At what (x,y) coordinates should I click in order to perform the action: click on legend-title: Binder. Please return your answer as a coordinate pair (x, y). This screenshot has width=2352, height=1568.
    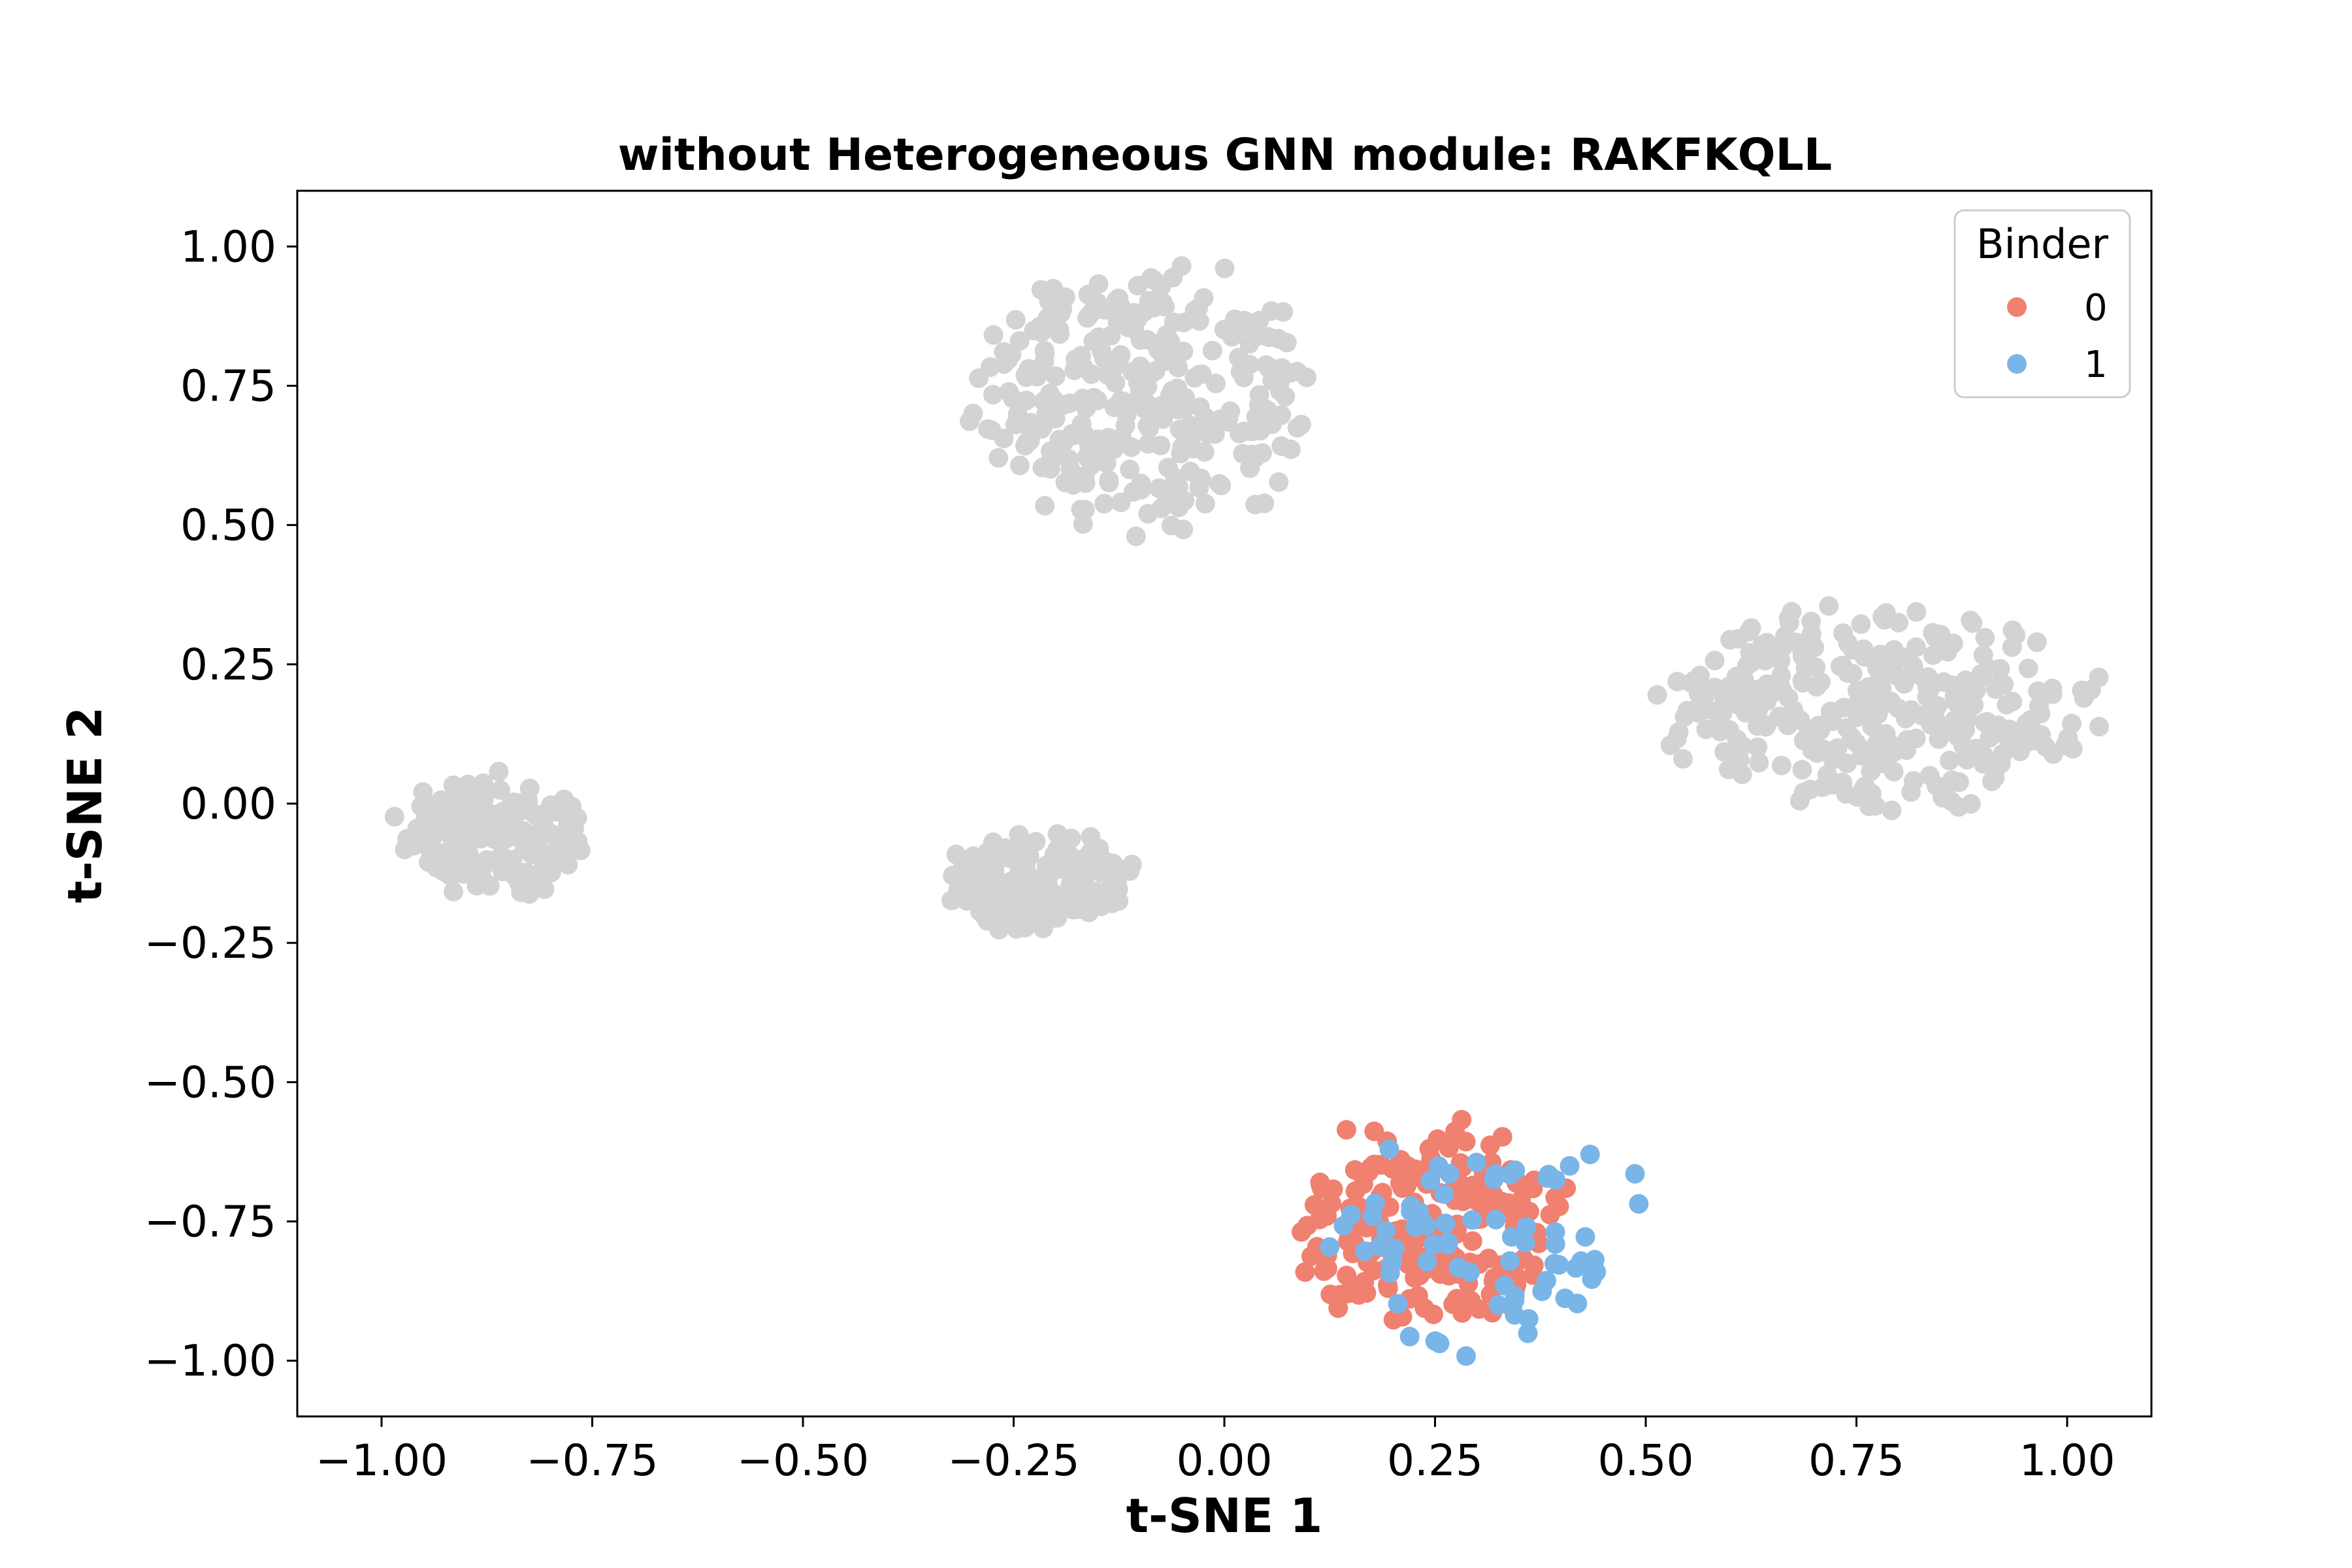
    Looking at the image, I should click on (2042, 244).